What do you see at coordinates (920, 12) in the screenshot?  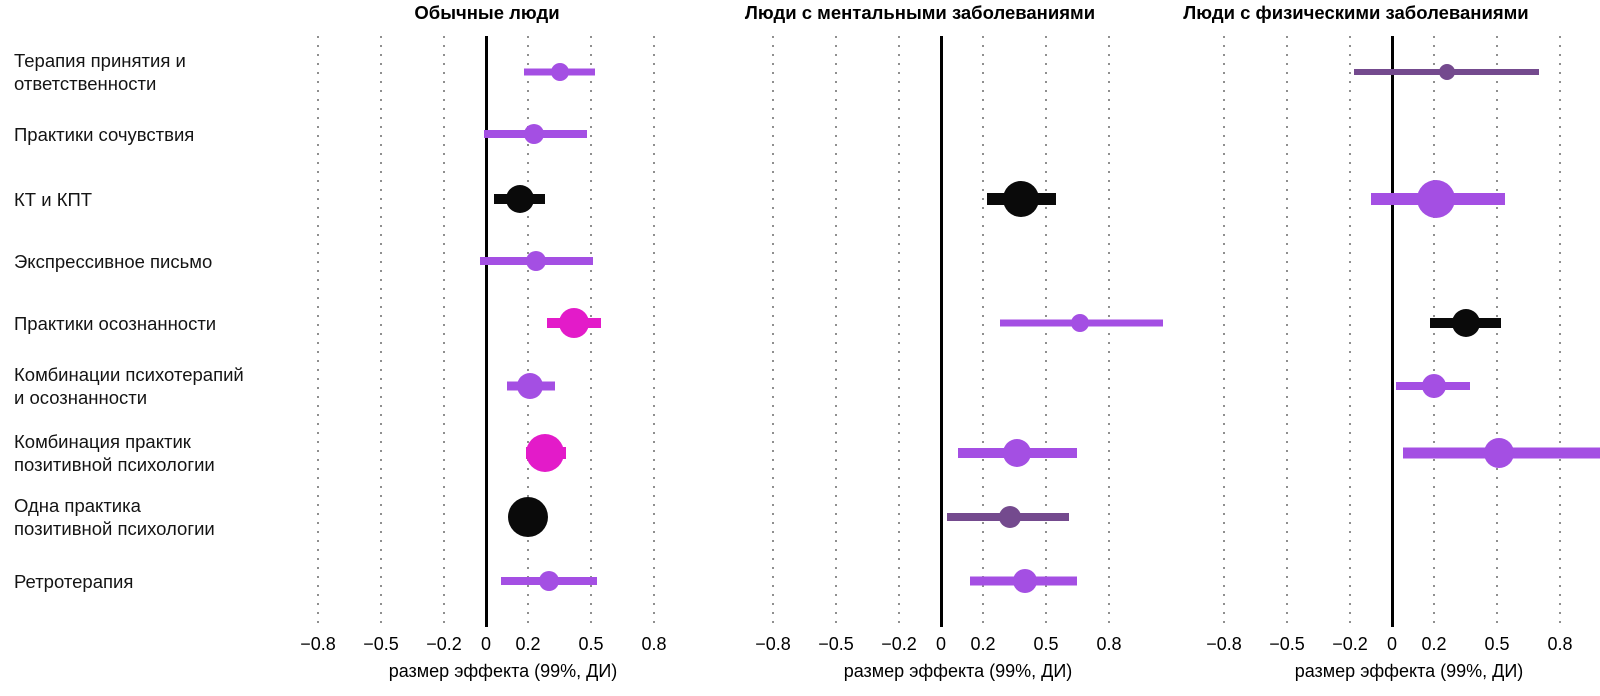 I see `panel-title: Люди с ментальными заболеваниями` at bounding box center [920, 12].